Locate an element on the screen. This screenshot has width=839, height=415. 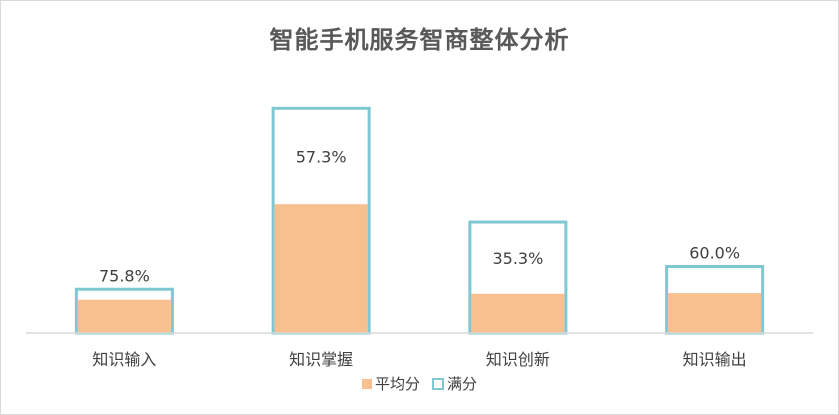
data-label-0: 75.8% is located at coordinates (124, 275).